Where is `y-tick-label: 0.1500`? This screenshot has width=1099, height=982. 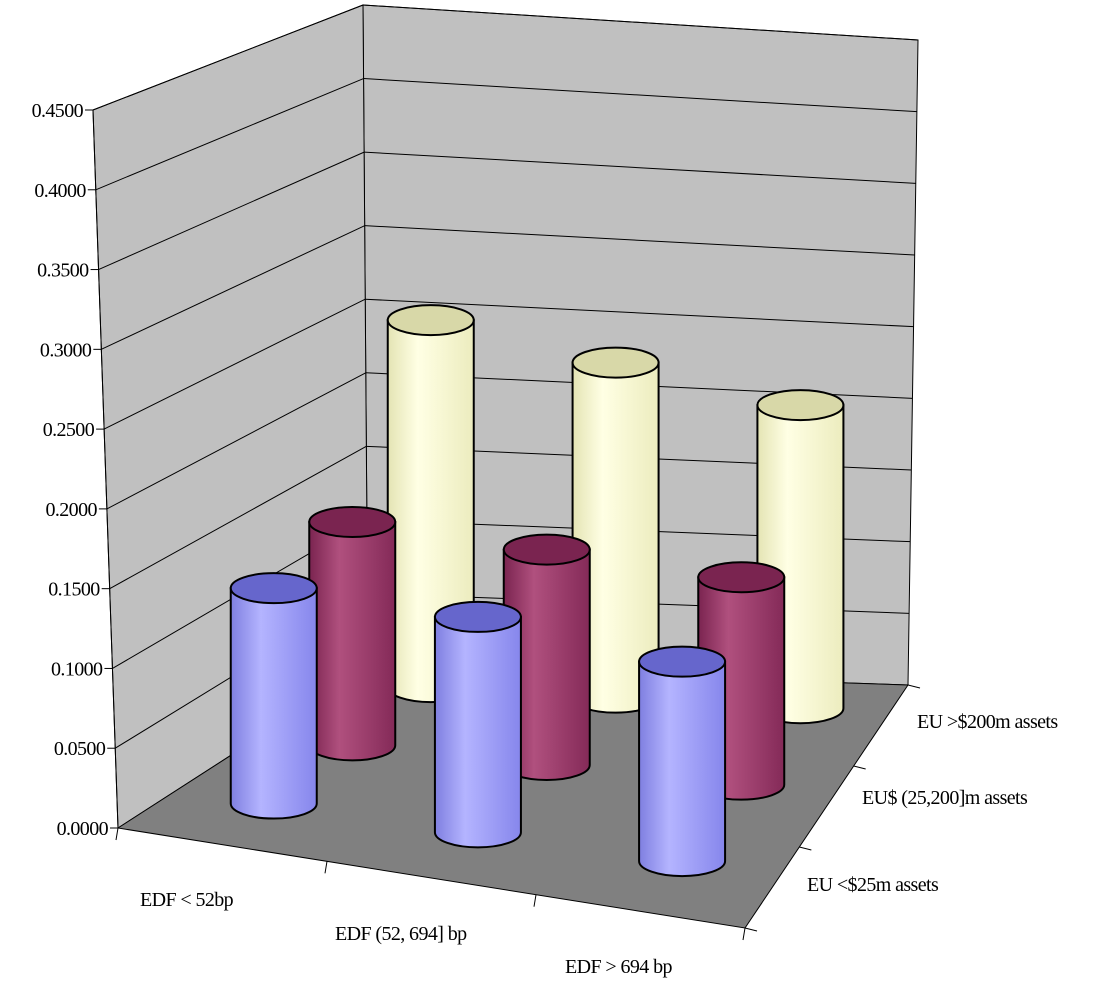 y-tick-label: 0.1500 is located at coordinates (74, 590).